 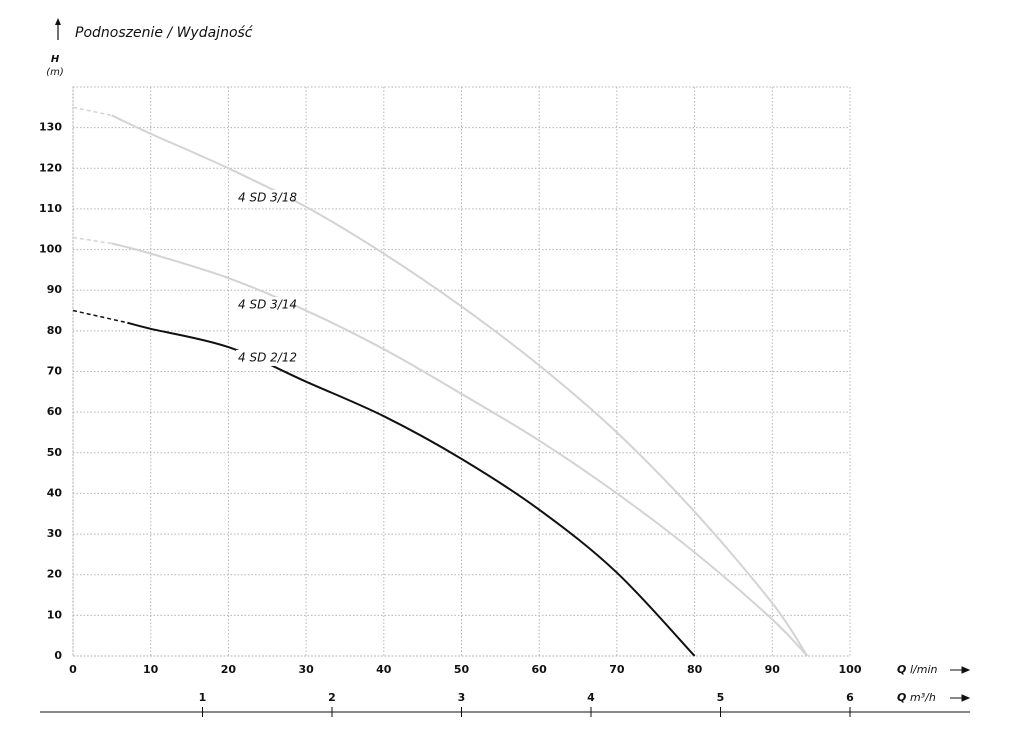 What do you see at coordinates (695, 669) in the screenshot?
I see `x-tick-label: 80` at bounding box center [695, 669].